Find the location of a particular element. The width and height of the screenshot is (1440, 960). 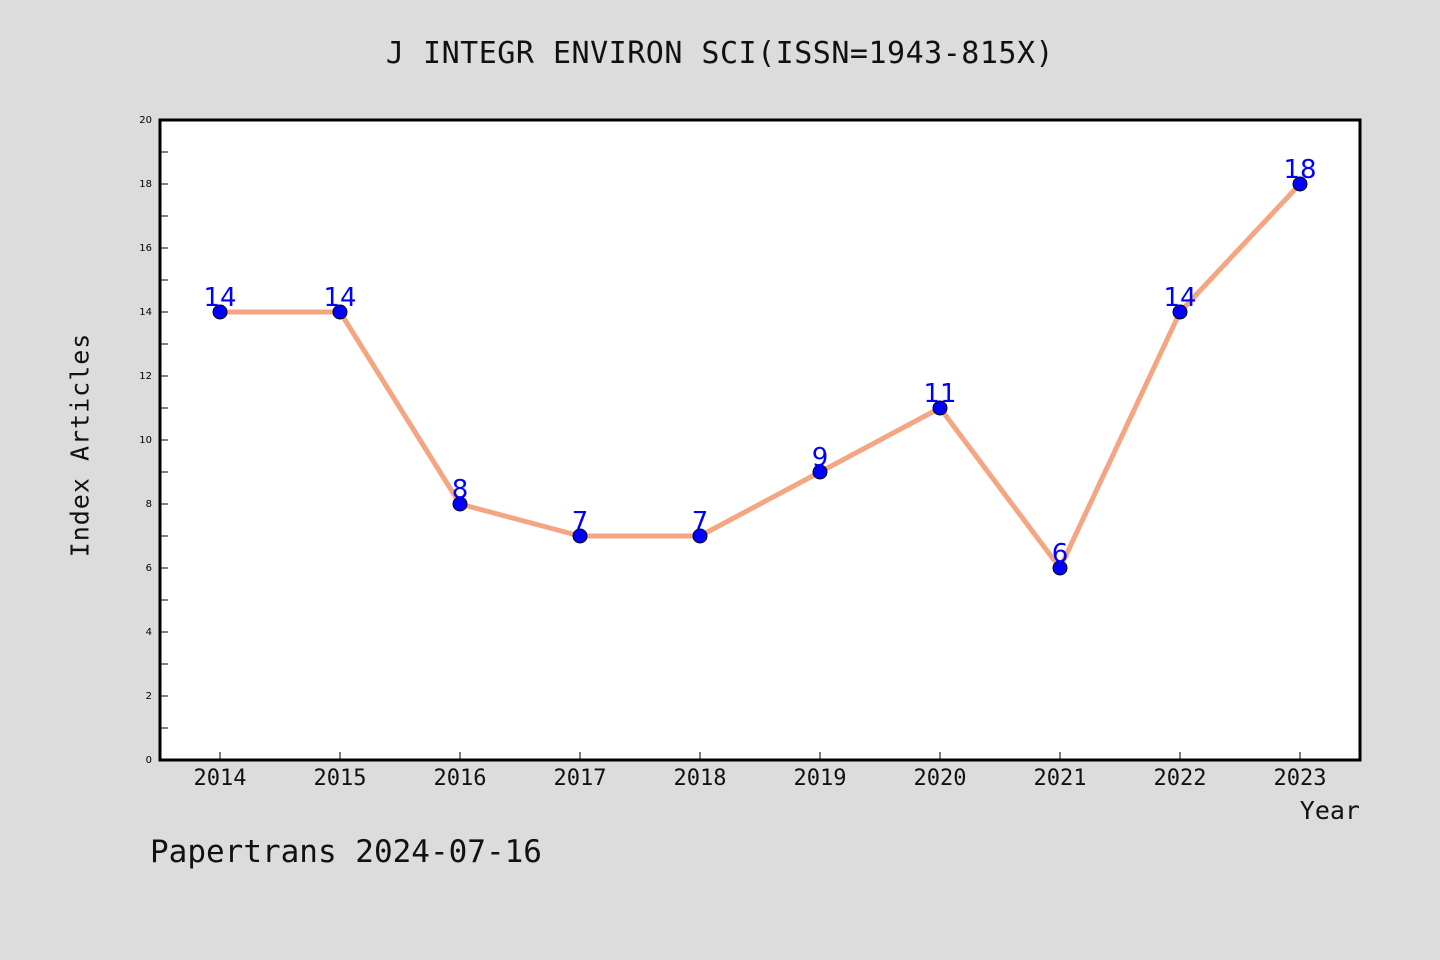

x-tick-label: 2017 is located at coordinates (580, 778).